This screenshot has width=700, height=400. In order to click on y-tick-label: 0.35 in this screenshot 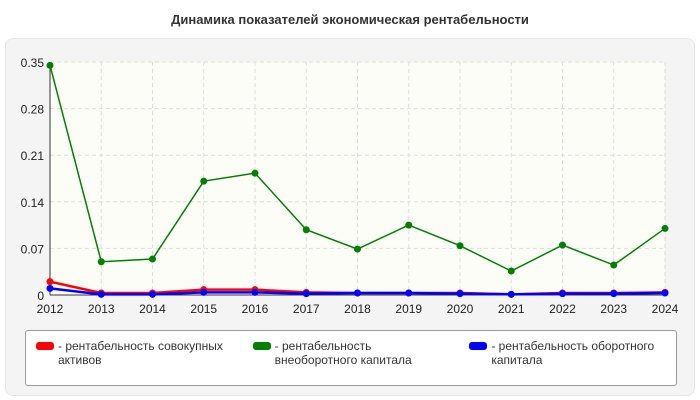, I will do `click(33, 63)`.